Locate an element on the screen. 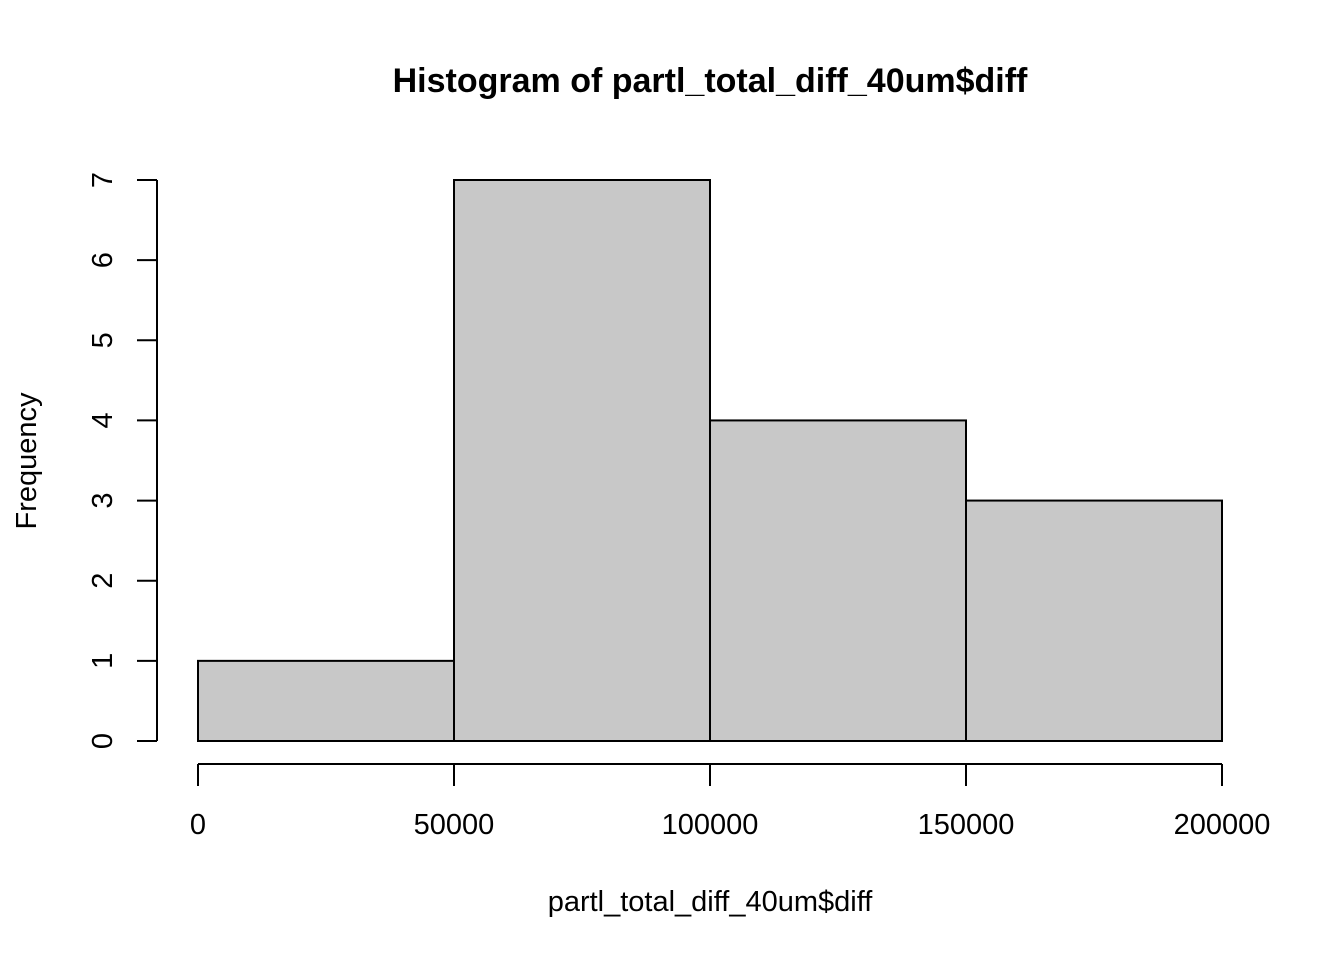 Image resolution: width=1344 pixels, height=960 pixels. x-tick-label: 0 is located at coordinates (198, 825).